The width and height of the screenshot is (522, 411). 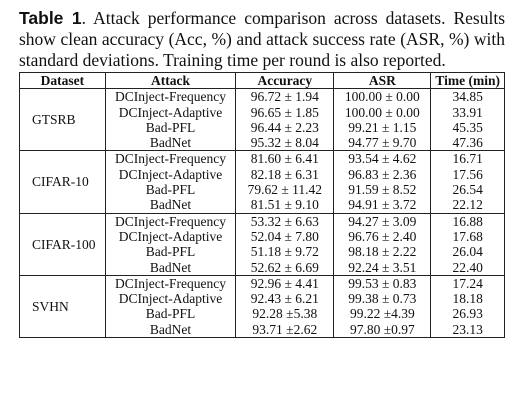 What do you see at coordinates (285, 158) in the screenshot?
I see `accuracy-cell: 81.60 ± 6.41` at bounding box center [285, 158].